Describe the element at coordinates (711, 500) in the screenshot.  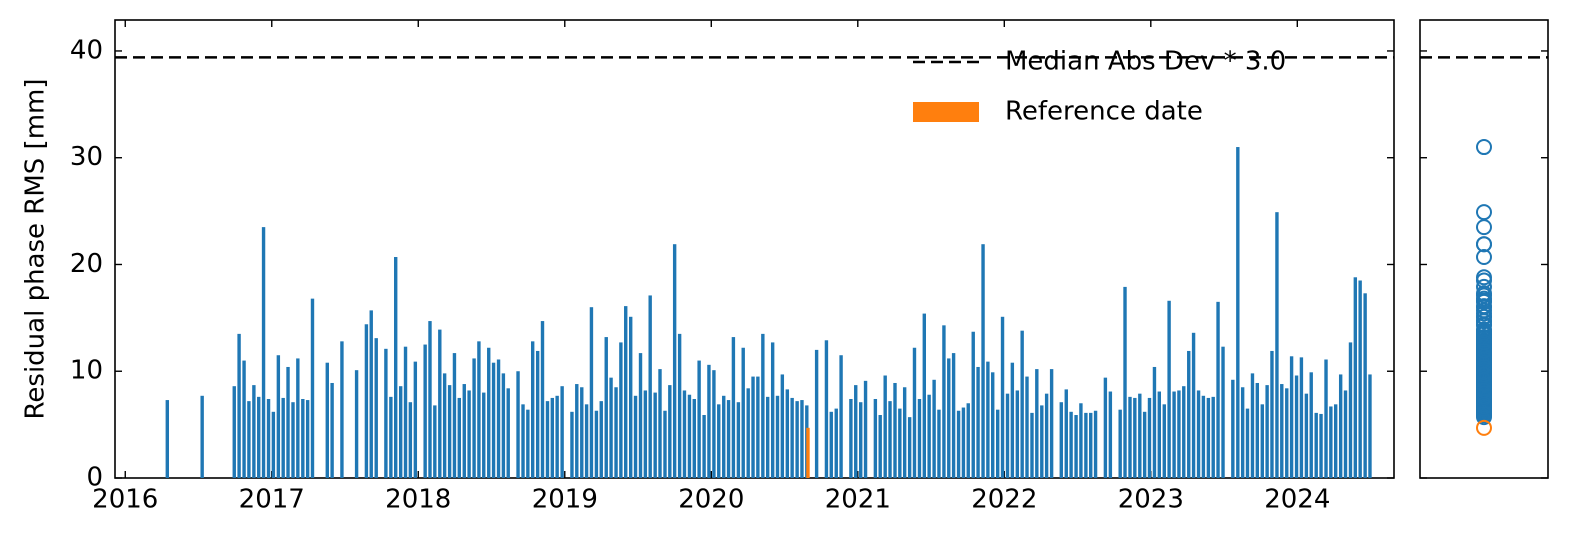
I see `x-tick-label: 2020` at that location.